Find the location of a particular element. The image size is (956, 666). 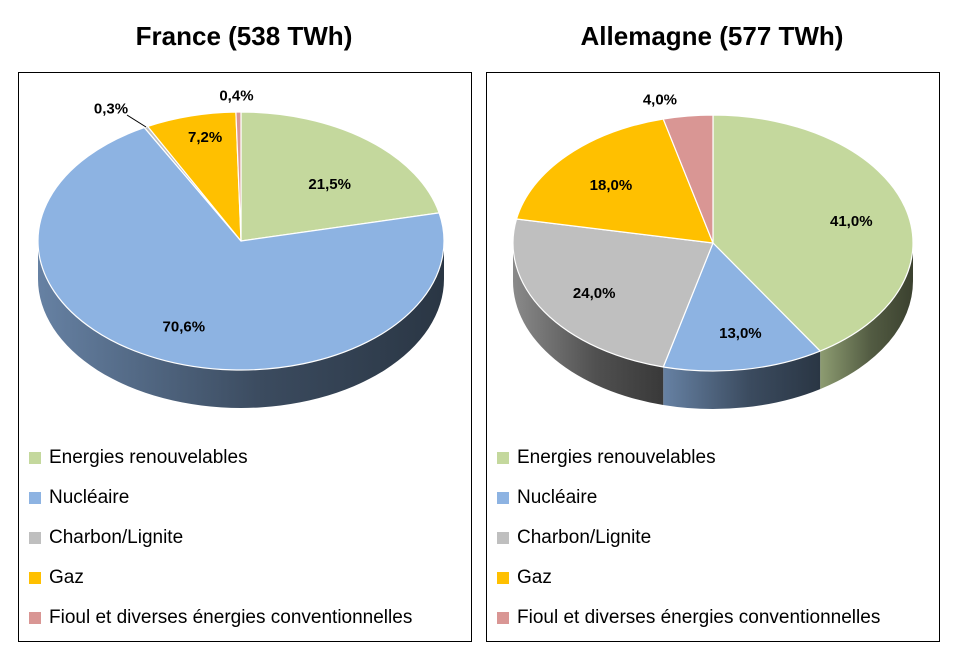

data-label-4: 0,4% is located at coordinates (236, 96).